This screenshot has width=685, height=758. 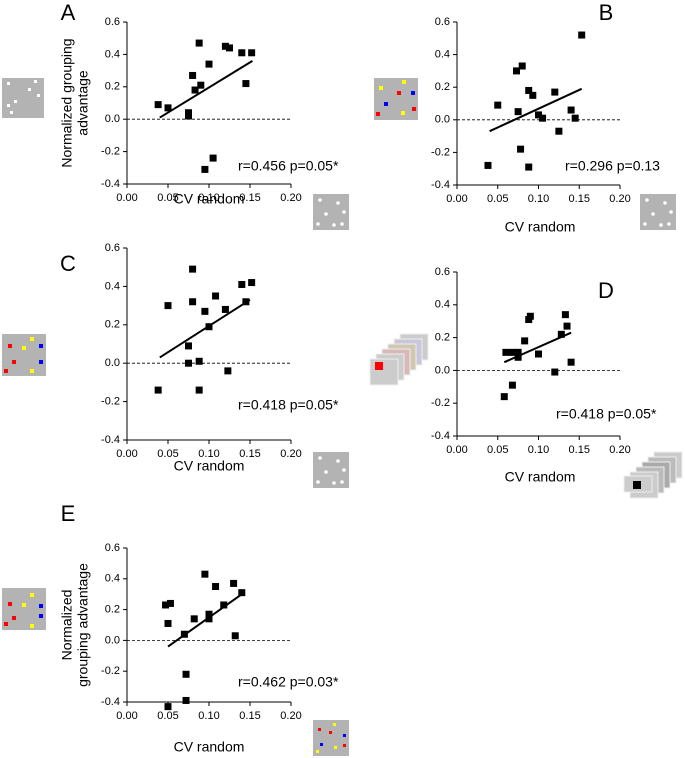 I want to click on panel-label: E, so click(x=68, y=513).